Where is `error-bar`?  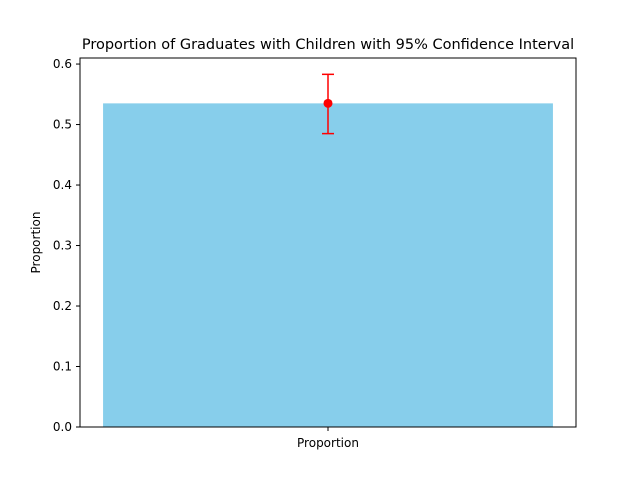
error-bar is located at coordinates (328, 104).